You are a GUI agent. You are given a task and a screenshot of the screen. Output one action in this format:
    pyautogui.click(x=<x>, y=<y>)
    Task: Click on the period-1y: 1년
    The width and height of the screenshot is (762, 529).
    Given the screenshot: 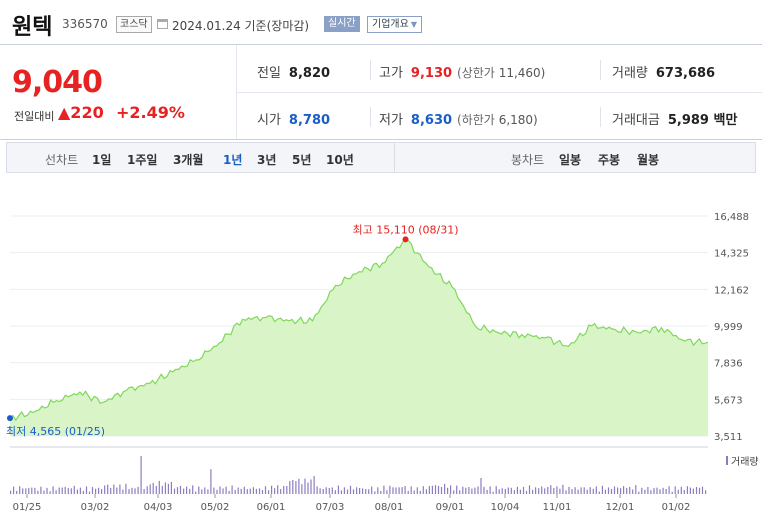 What is the action you would take?
    pyautogui.click(x=233, y=160)
    